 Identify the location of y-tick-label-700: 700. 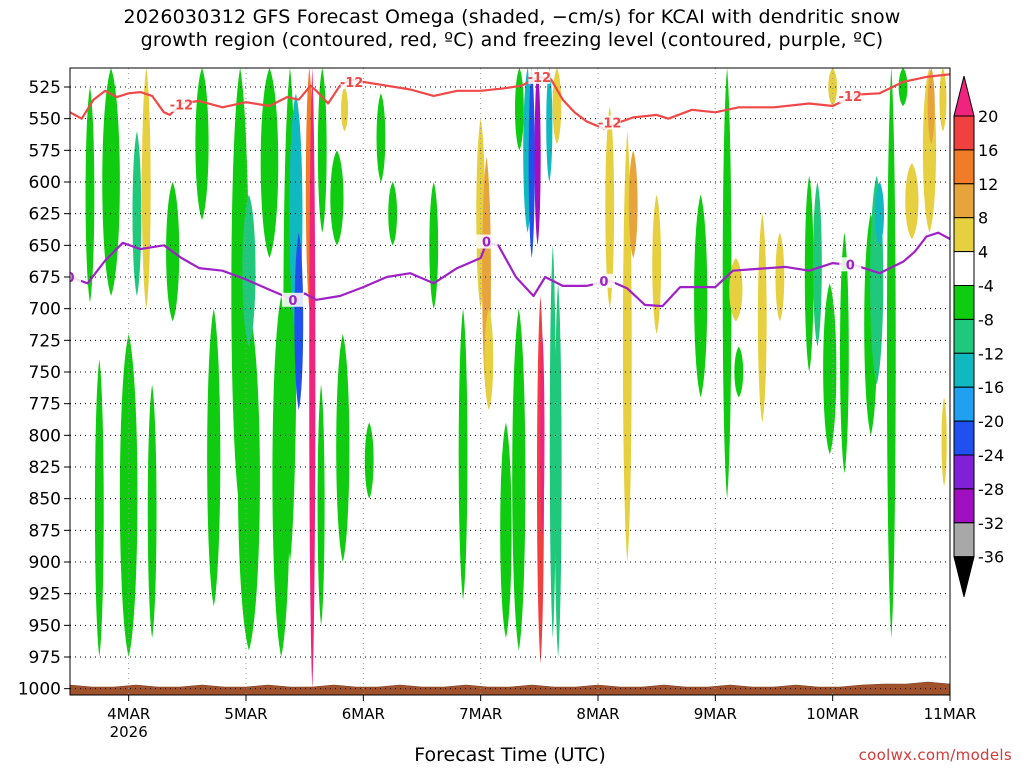
(45, 310).